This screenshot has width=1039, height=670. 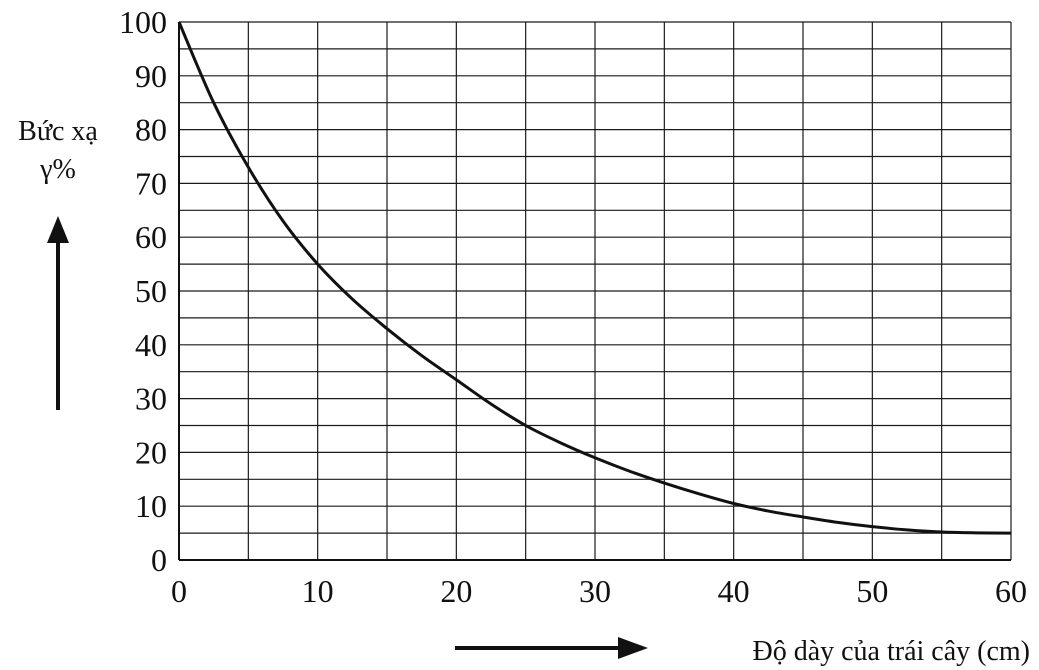 What do you see at coordinates (151, 291) in the screenshot?
I see `y-tick-label: 50` at bounding box center [151, 291].